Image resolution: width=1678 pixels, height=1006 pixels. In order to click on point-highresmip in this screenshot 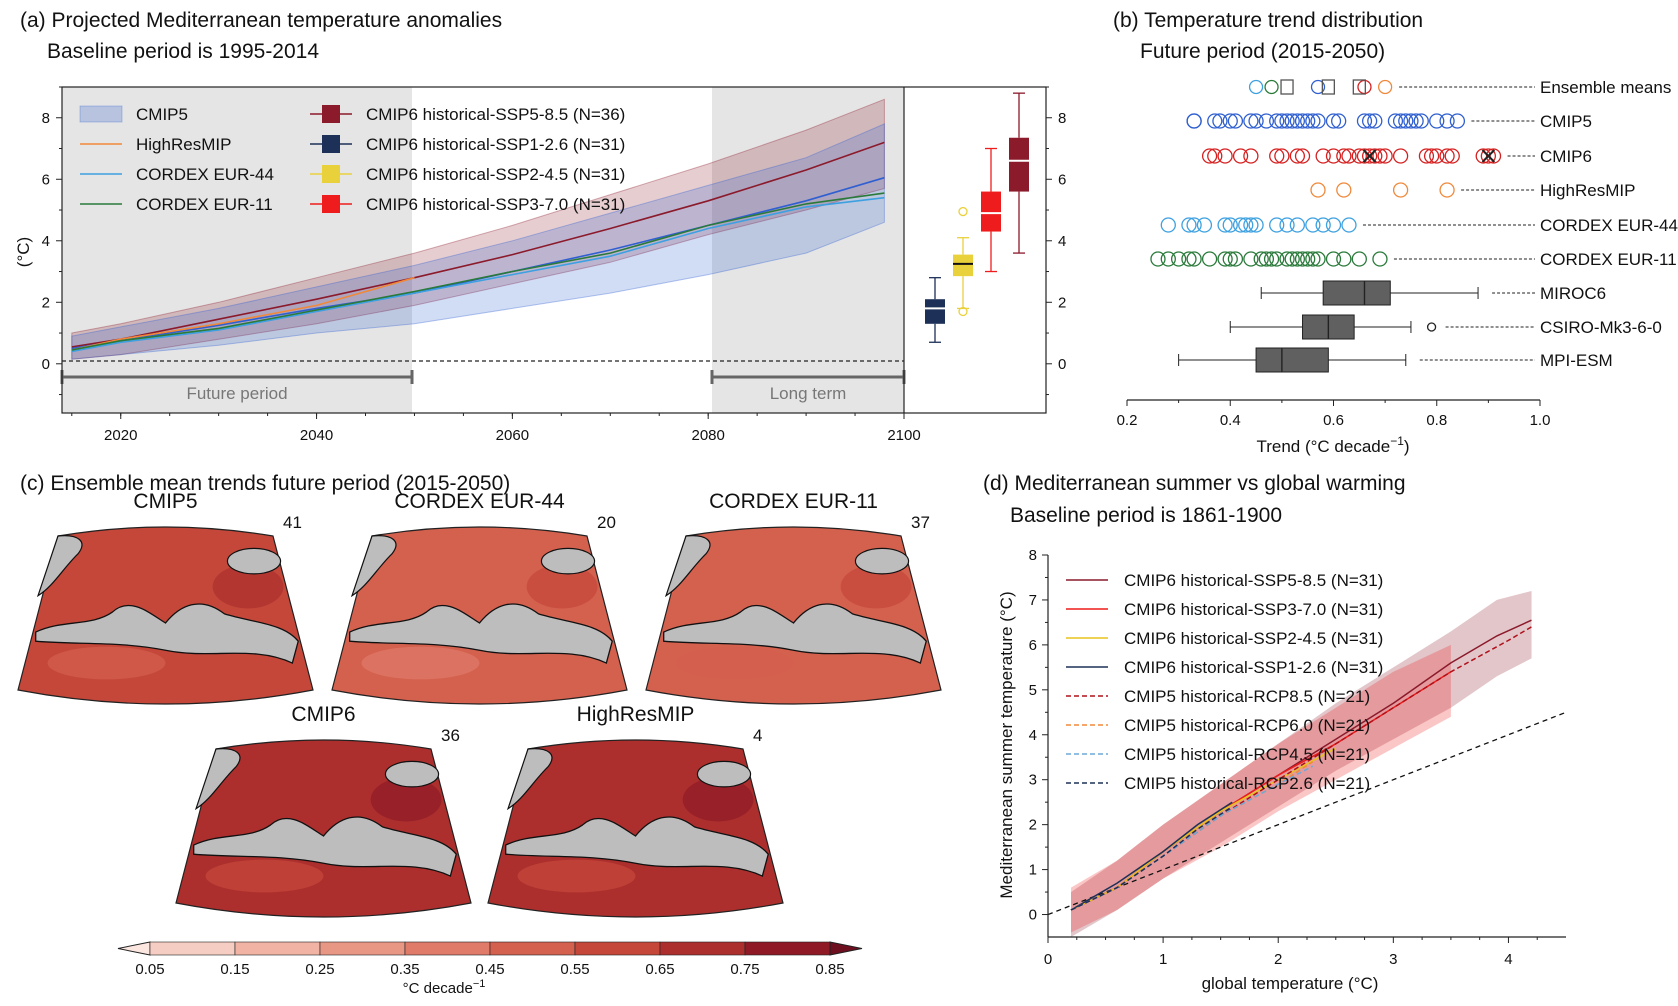, I will do `click(1344, 190)`.